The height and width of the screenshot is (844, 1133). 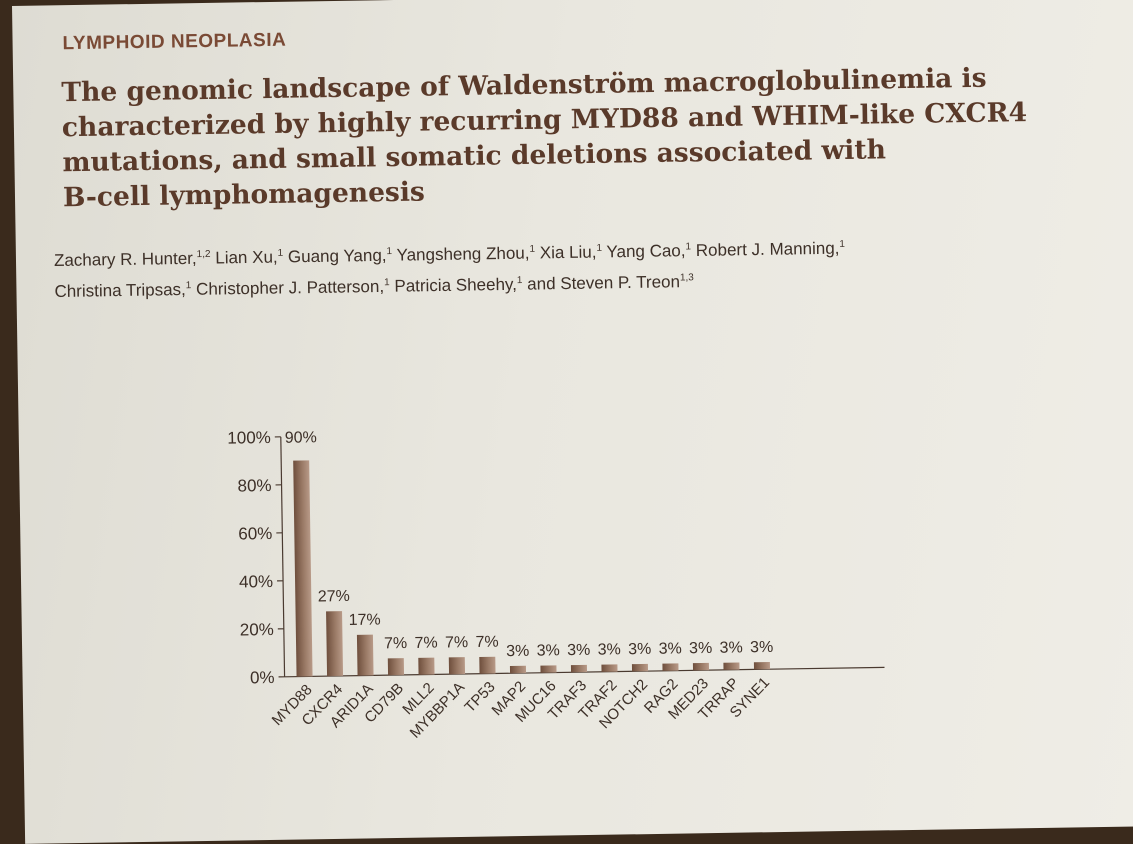 What do you see at coordinates (365, 620) in the screenshot?
I see `data-label: 17%` at bounding box center [365, 620].